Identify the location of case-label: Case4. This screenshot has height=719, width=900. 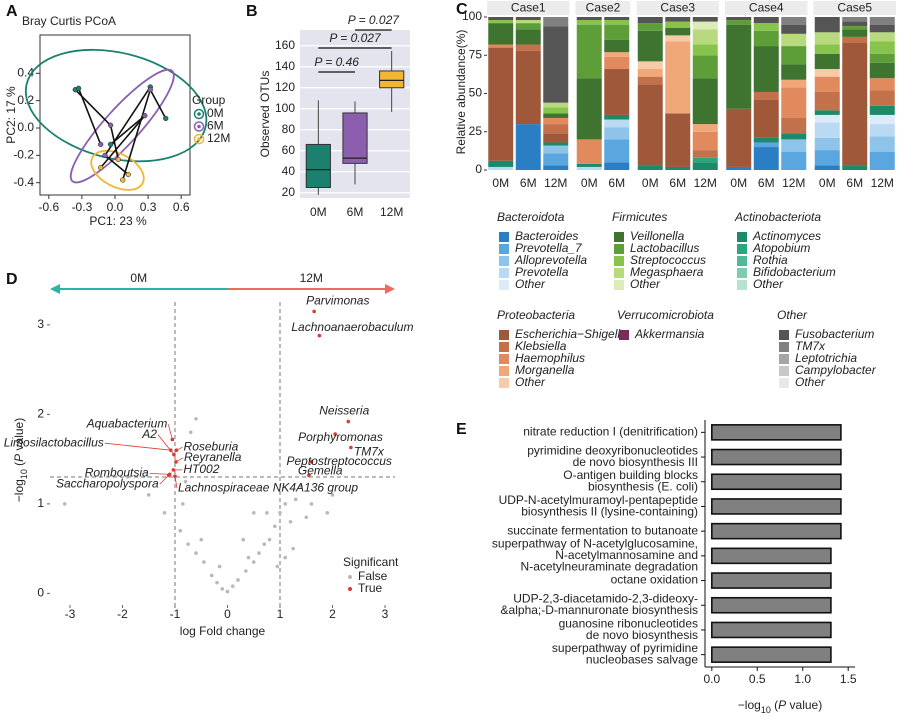
(766, 8).